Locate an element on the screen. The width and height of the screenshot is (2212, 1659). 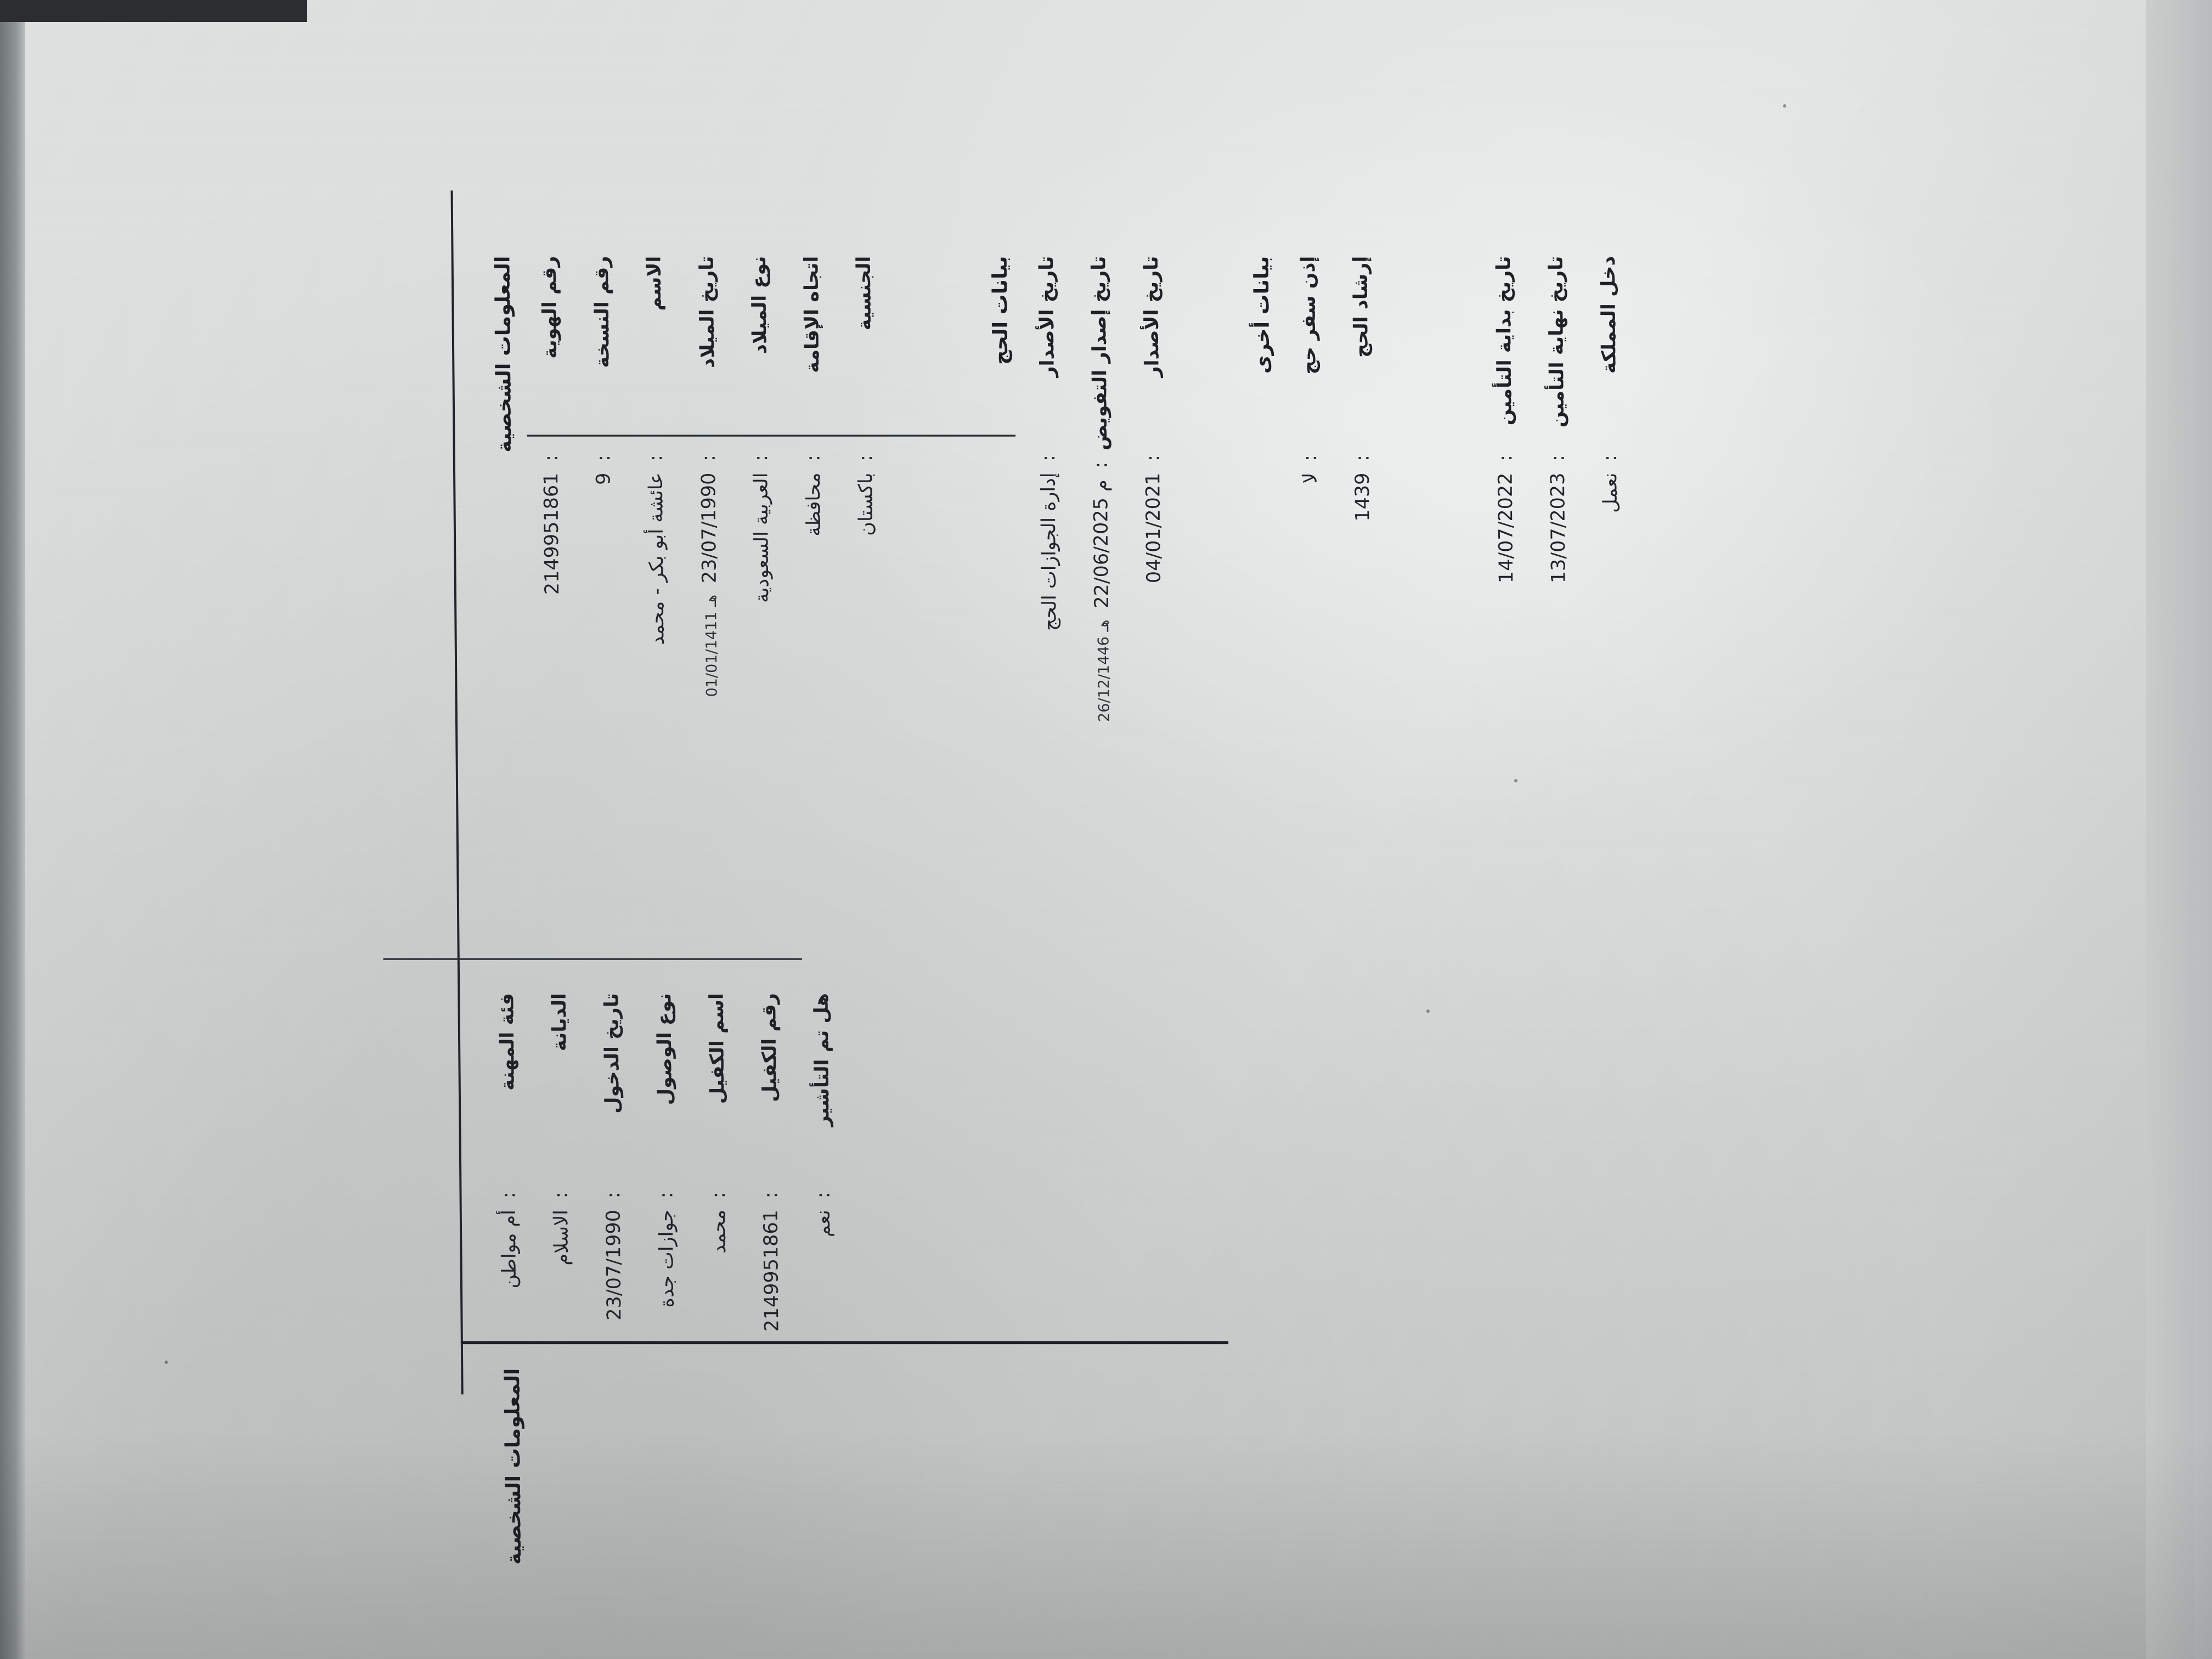
field-row: رقم النسخة : 9 is located at coordinates (603, 477).